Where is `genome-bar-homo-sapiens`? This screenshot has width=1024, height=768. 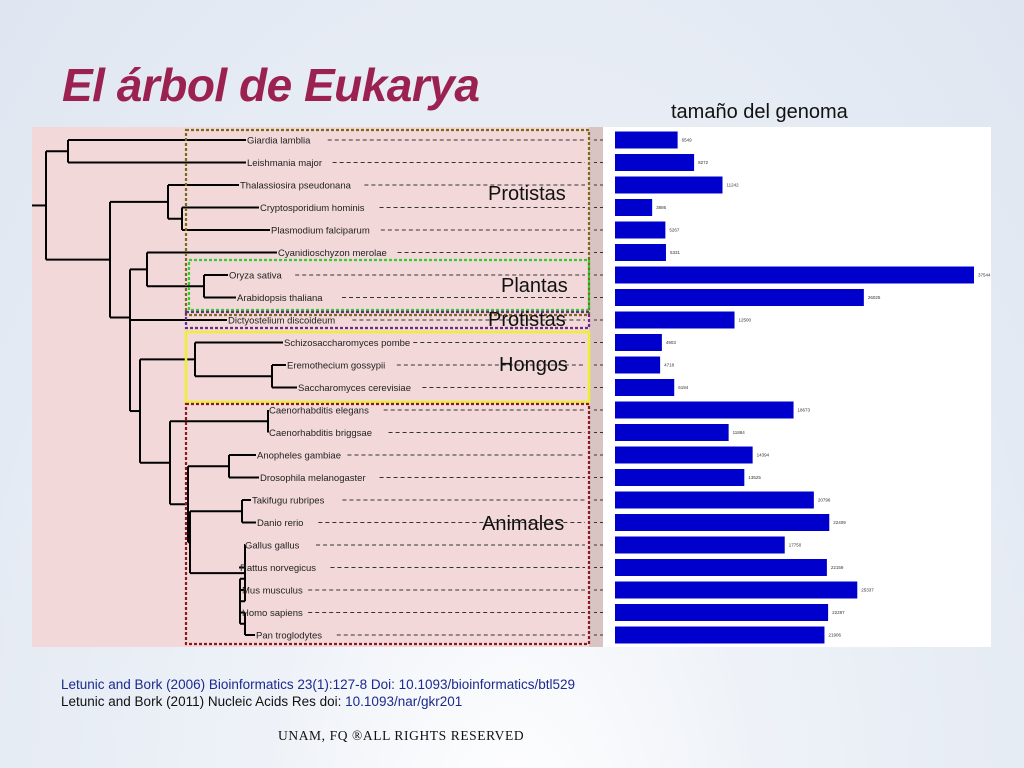
genome-bar-homo-sapiens is located at coordinates (722, 612).